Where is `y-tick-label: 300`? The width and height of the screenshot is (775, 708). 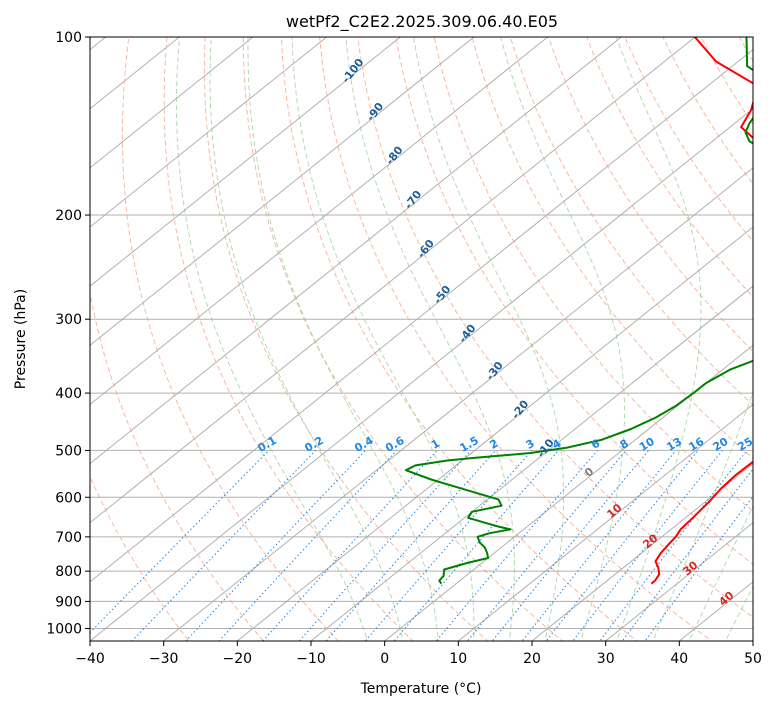
y-tick-label: 300 is located at coordinates (68, 320).